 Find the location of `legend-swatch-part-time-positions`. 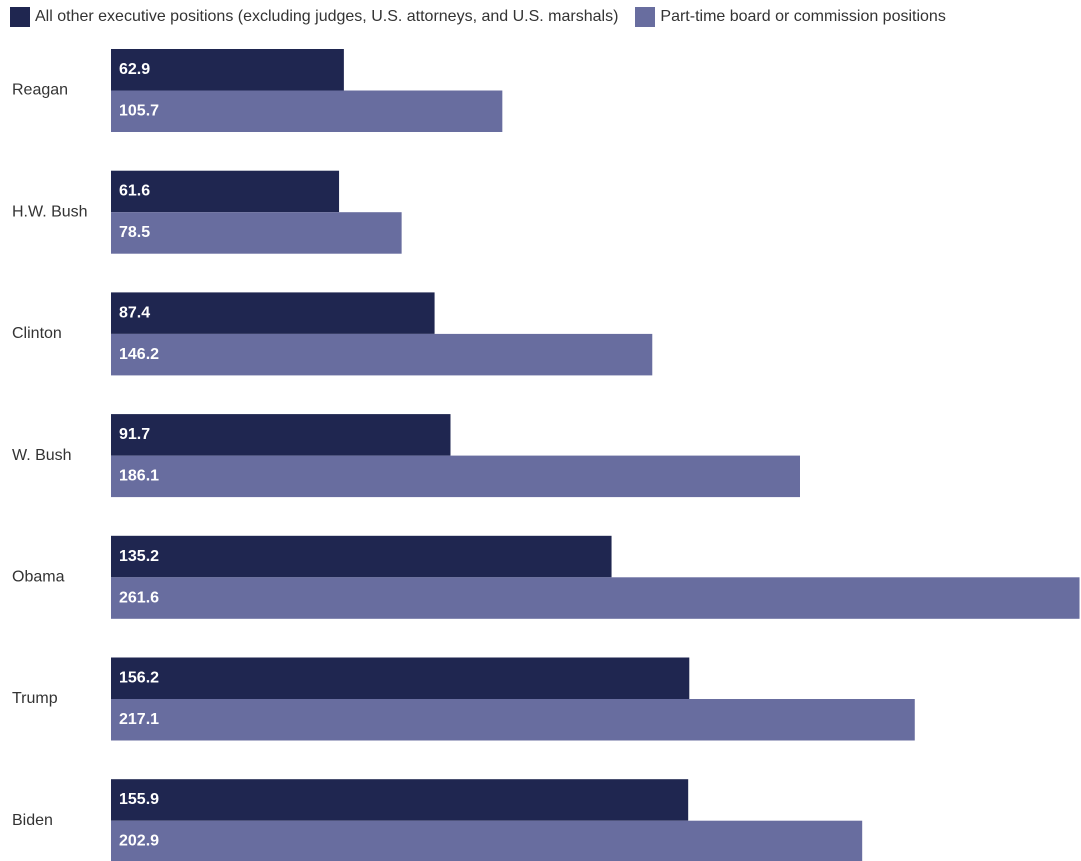

legend-swatch-part-time-positions is located at coordinates (645, 17).